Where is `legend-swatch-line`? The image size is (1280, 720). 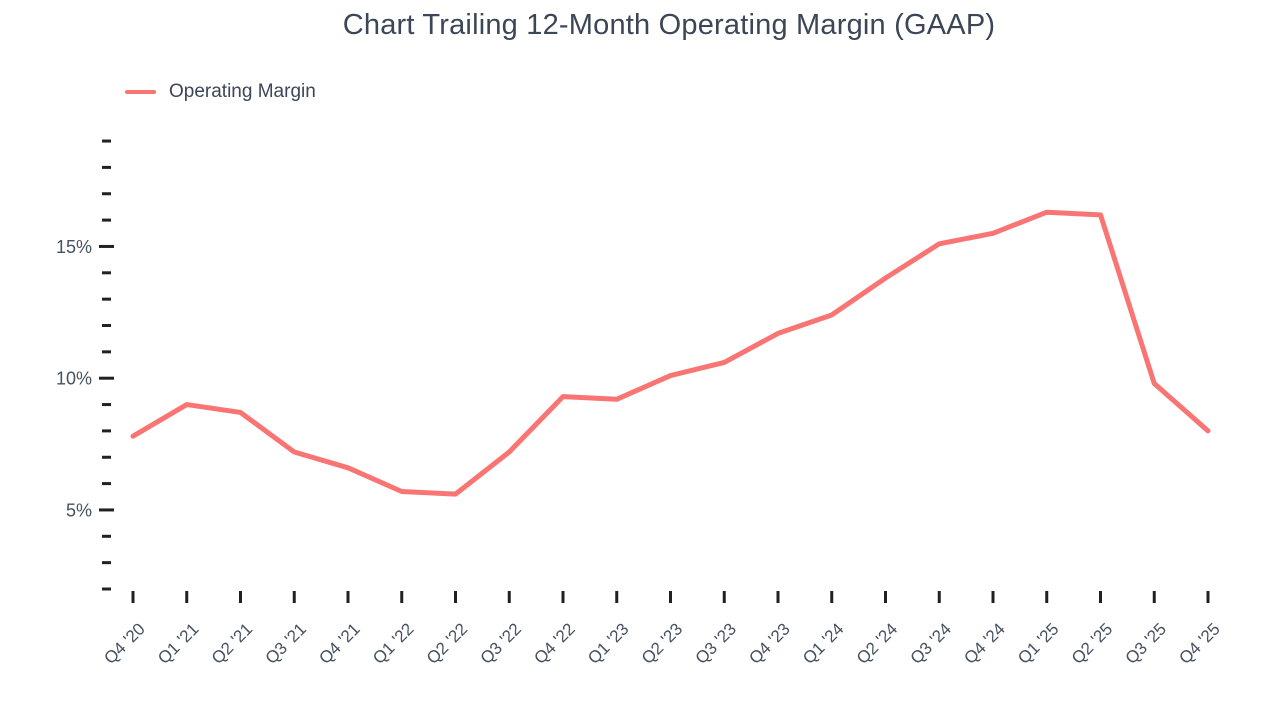
legend-swatch-line is located at coordinates (140, 92).